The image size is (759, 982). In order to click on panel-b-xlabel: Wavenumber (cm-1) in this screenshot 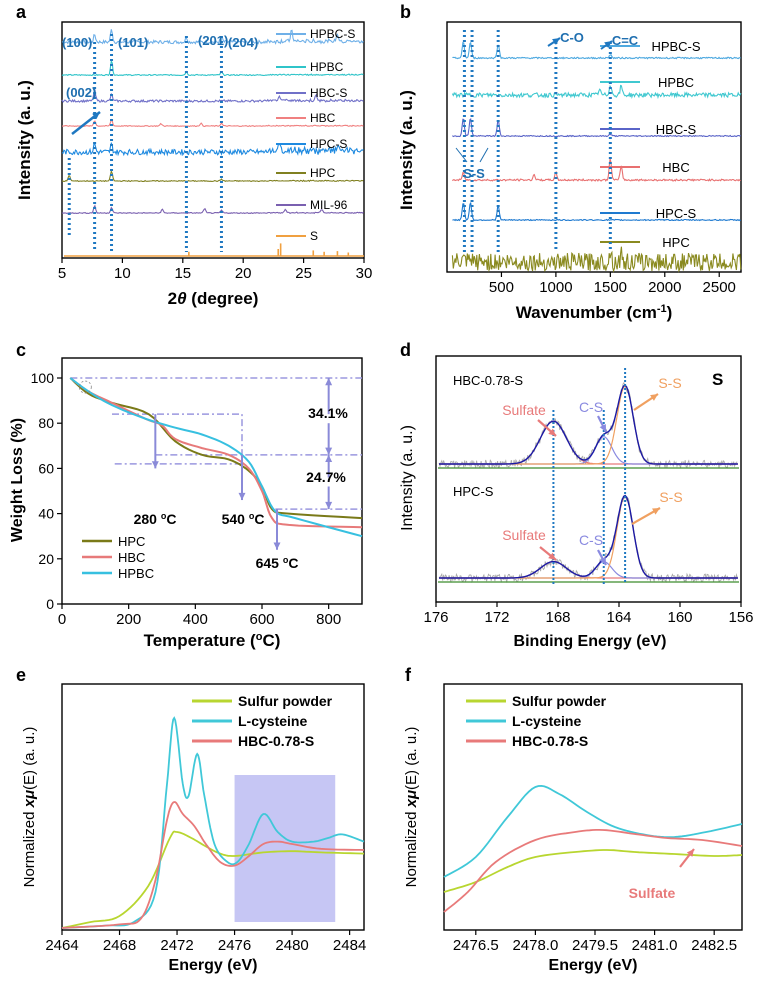, I will do `click(594, 312)`.